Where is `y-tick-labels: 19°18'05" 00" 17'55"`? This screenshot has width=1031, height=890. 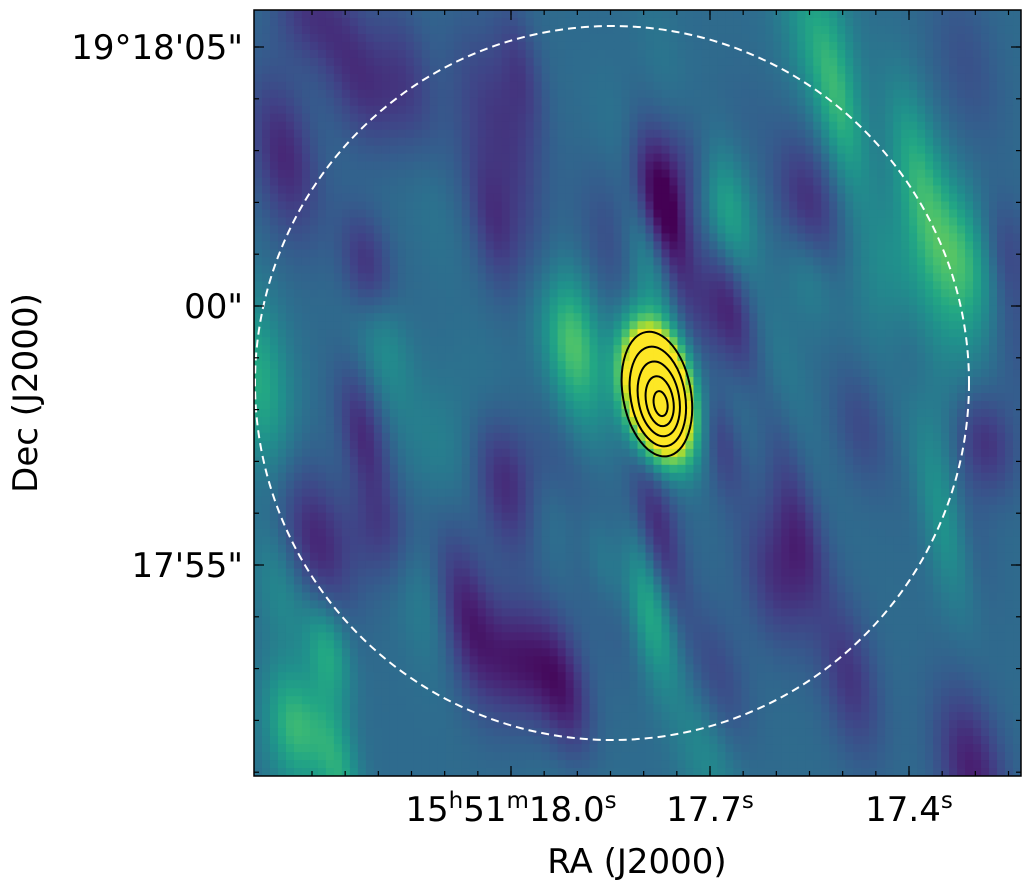
y-tick-labels: 19°18'05" 00" 17'55" is located at coordinates (157, 307).